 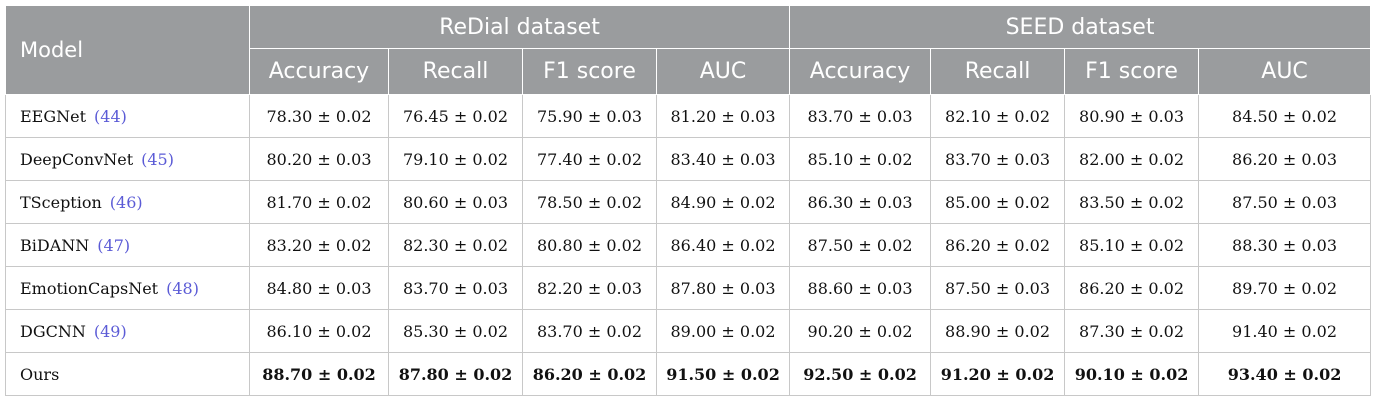 What do you see at coordinates (455, 159) in the screenshot?
I see `value-cell: 79.10 ± 0.02` at bounding box center [455, 159].